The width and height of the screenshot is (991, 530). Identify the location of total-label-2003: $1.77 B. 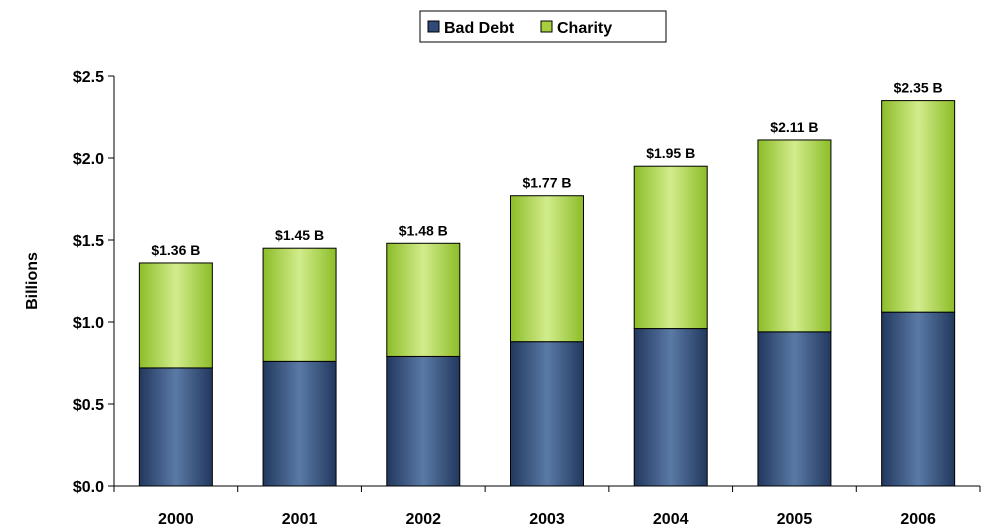
(546, 183).